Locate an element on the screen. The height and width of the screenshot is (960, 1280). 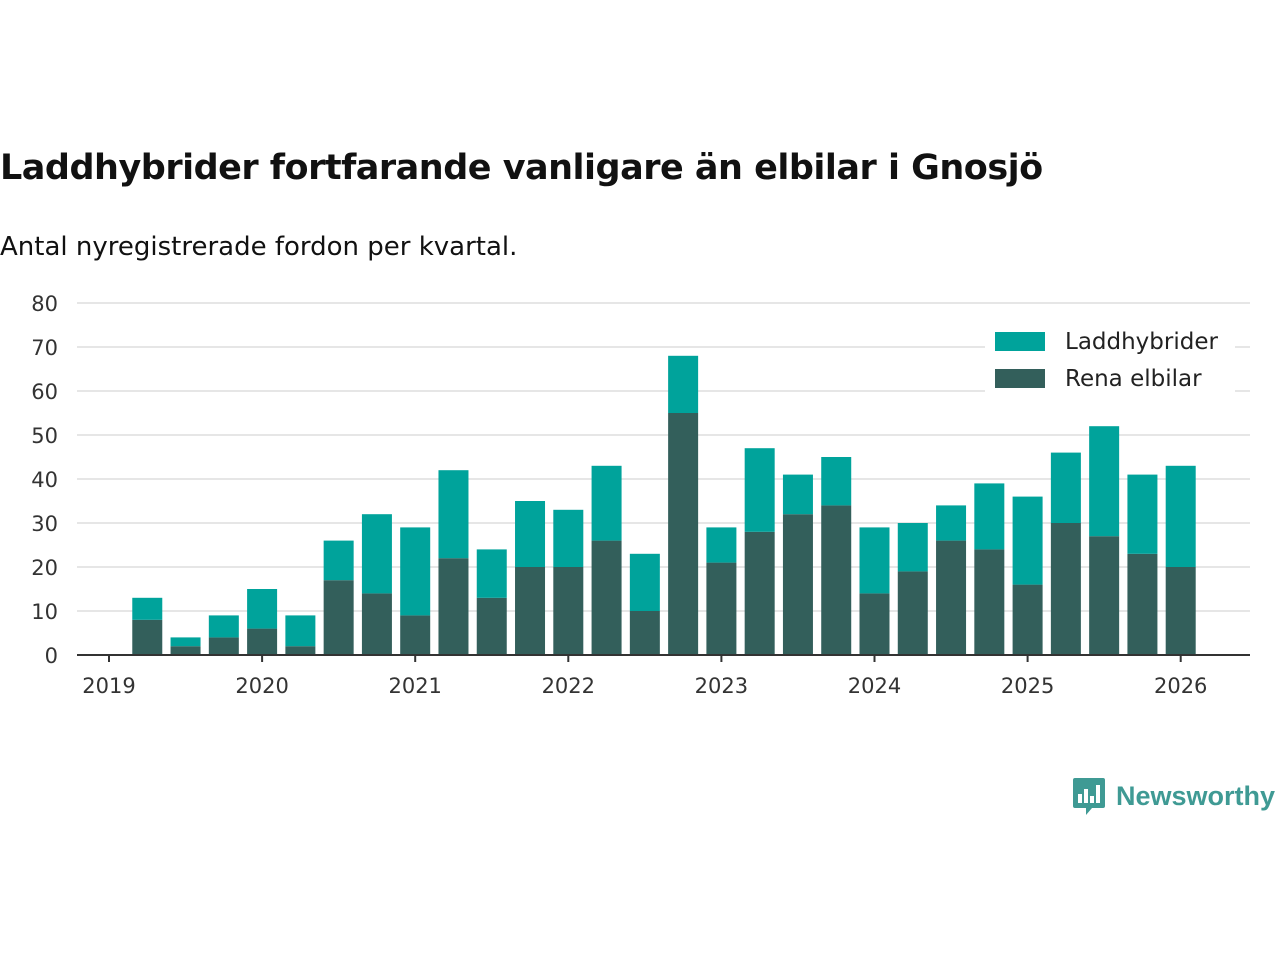
y-tick-label: 70 is located at coordinates (44, 348).